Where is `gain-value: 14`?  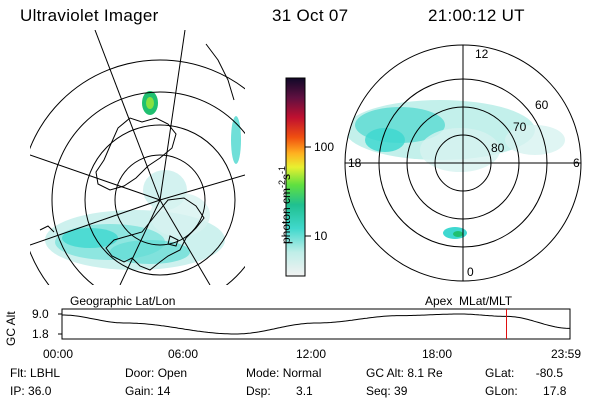 gain-value: 14 is located at coordinates (164, 391).